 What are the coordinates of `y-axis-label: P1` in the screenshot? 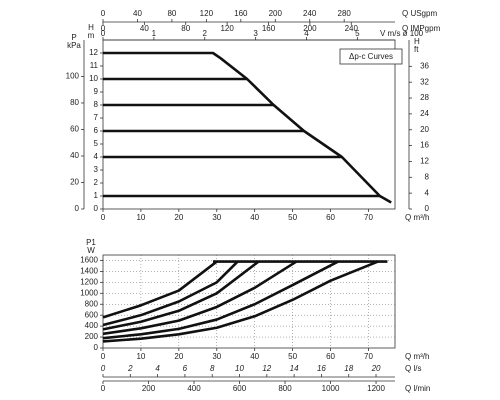 It's located at (91, 242).